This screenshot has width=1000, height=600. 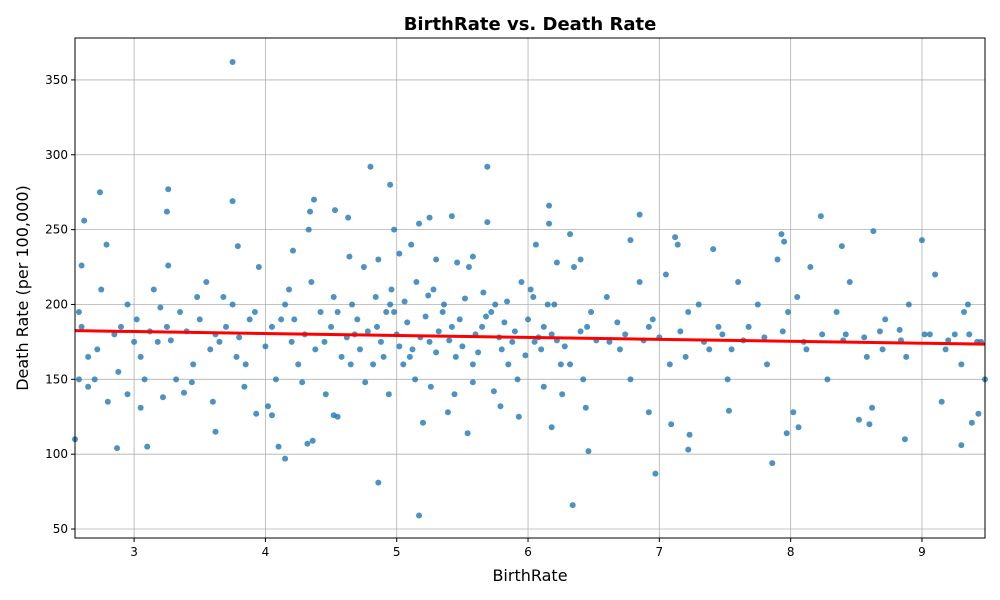 What do you see at coordinates (530, 24) in the screenshot?
I see `chart-title: BirthRate vs. Death Rate` at bounding box center [530, 24].